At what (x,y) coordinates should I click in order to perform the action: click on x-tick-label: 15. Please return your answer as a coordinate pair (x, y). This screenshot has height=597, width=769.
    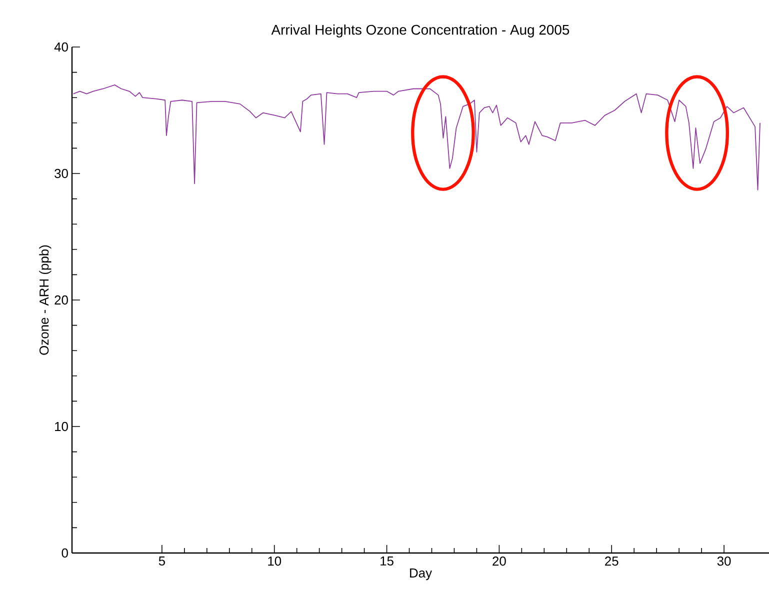
    Looking at the image, I should click on (387, 561).